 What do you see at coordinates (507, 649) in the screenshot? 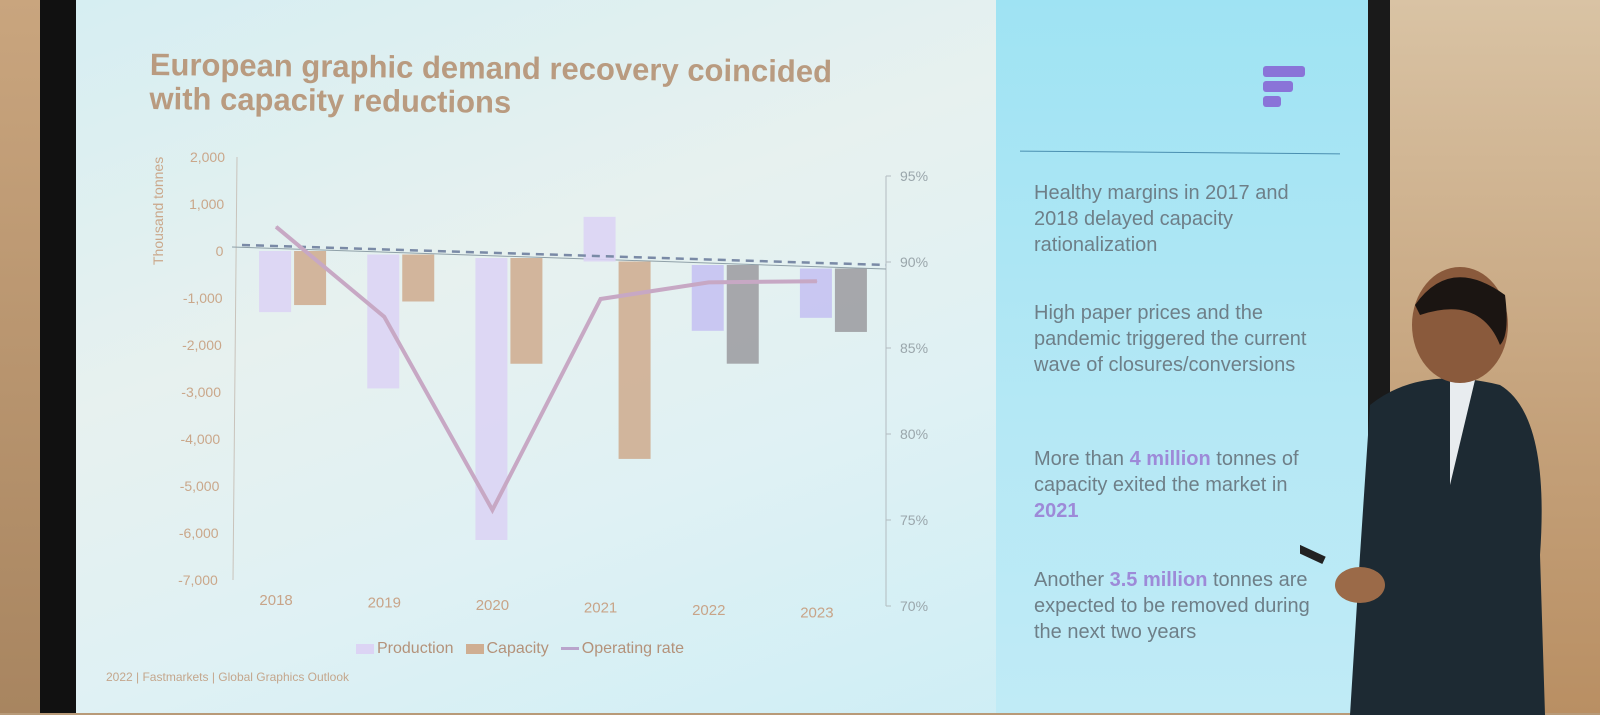
I see `legend-capacity: Capacity` at bounding box center [507, 649].